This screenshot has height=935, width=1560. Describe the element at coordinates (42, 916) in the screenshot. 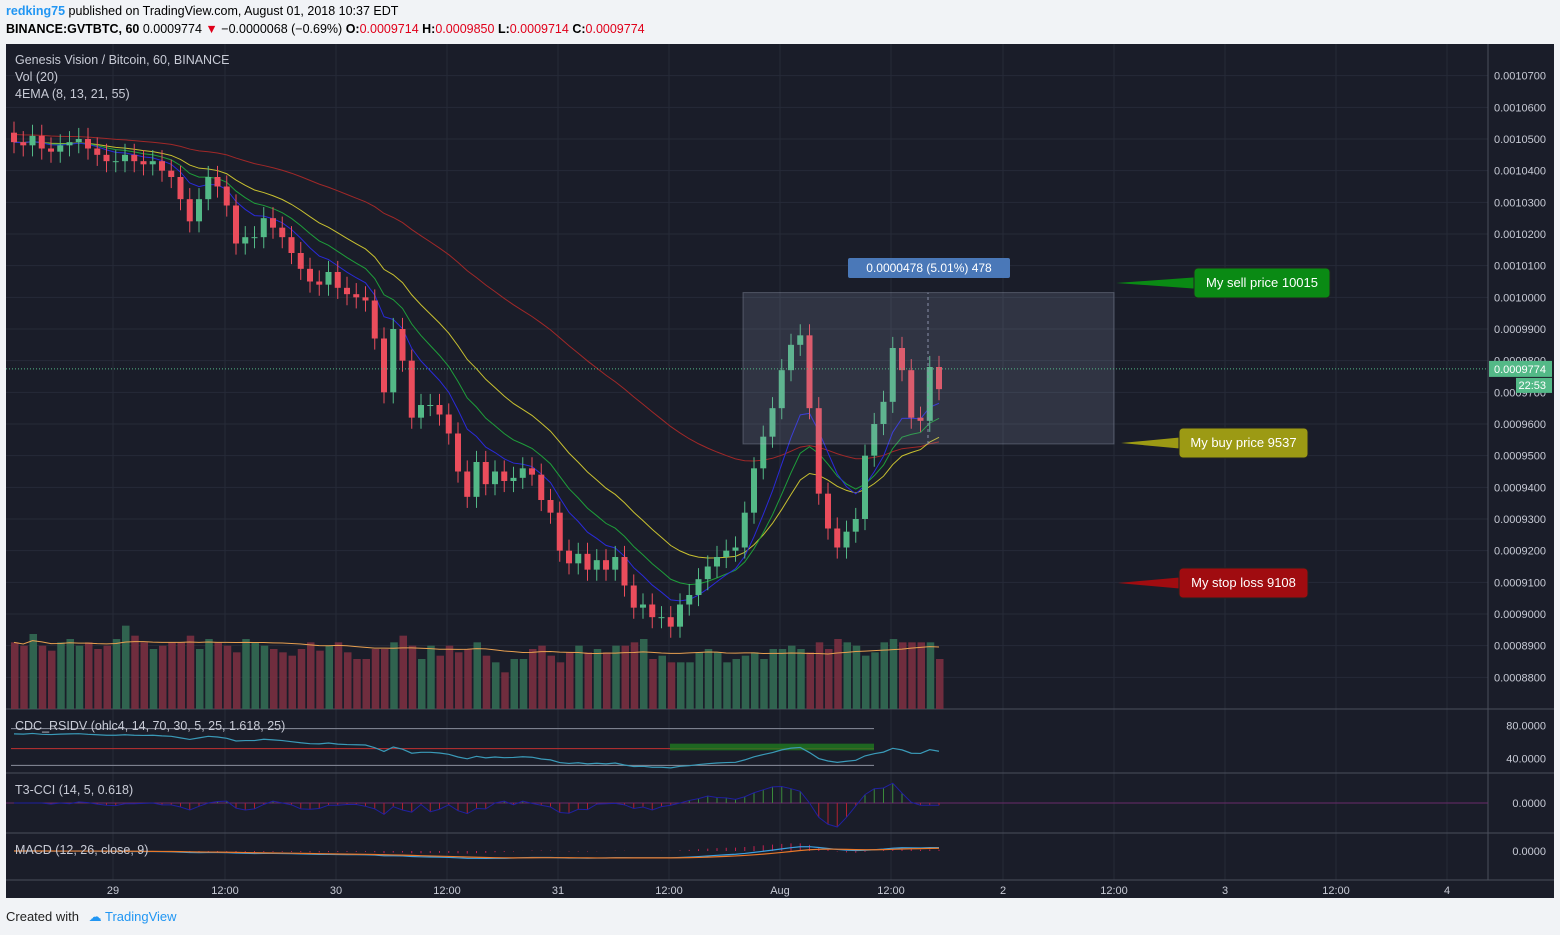

I see `created-with-text: Created with` at that location.